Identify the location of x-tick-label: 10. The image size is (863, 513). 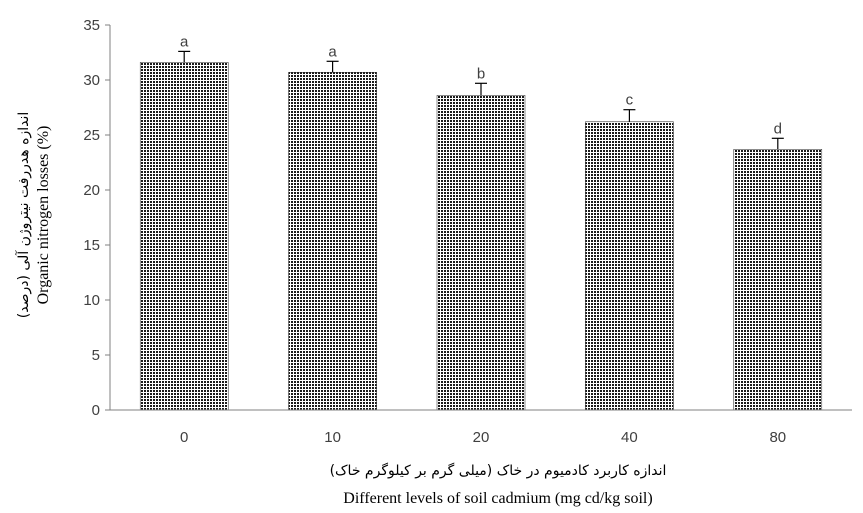
(332, 437).